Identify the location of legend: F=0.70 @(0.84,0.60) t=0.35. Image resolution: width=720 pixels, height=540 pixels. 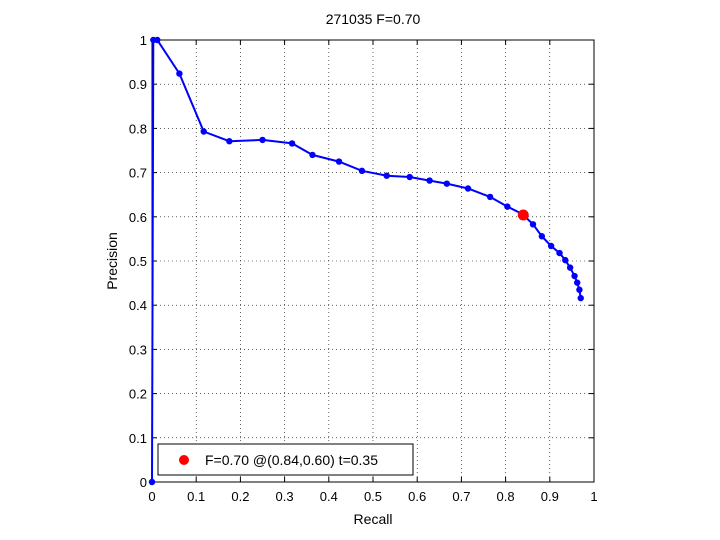
(285, 459).